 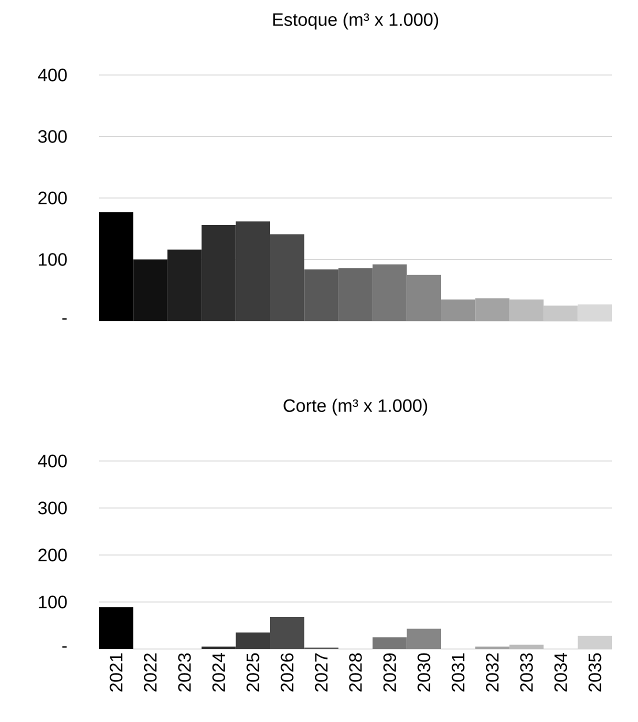 What do you see at coordinates (253, 672) in the screenshot?
I see `x-tick-label: 2025` at bounding box center [253, 672].